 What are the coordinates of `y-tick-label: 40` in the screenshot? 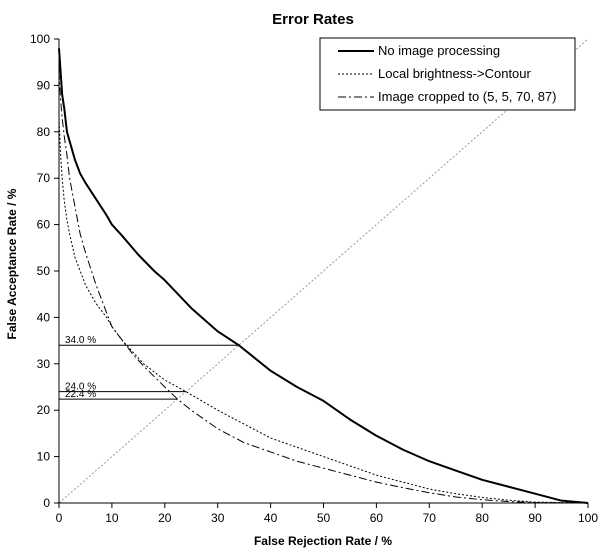 It's located at (44, 317).